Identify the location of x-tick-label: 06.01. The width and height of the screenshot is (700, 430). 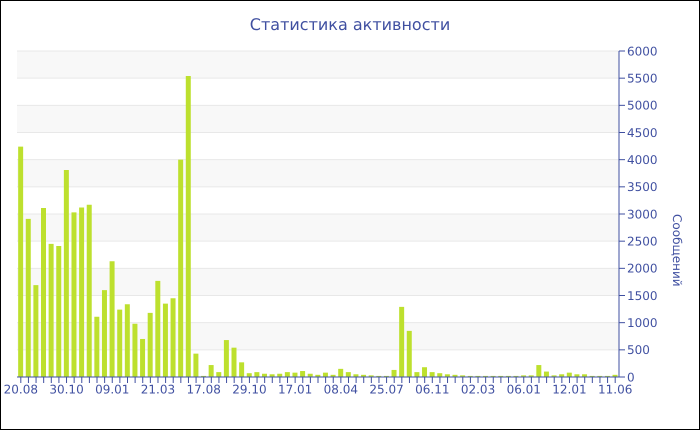
(523, 389).